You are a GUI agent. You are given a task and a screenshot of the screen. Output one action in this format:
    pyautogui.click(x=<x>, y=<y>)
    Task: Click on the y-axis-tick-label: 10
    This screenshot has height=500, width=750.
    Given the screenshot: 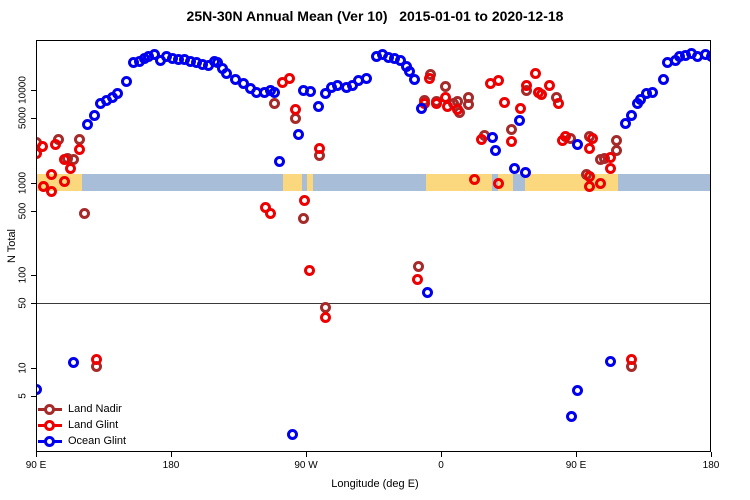 What is the action you would take?
    pyautogui.click(x=23, y=368)
    